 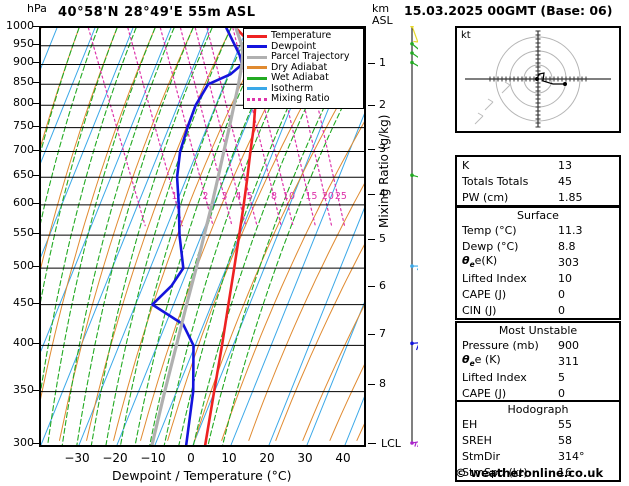 What do you see at coordinates (538, 246) in the screenshot?
I see `table-row: Dewp (°C) 8.8` at bounding box center [538, 246].